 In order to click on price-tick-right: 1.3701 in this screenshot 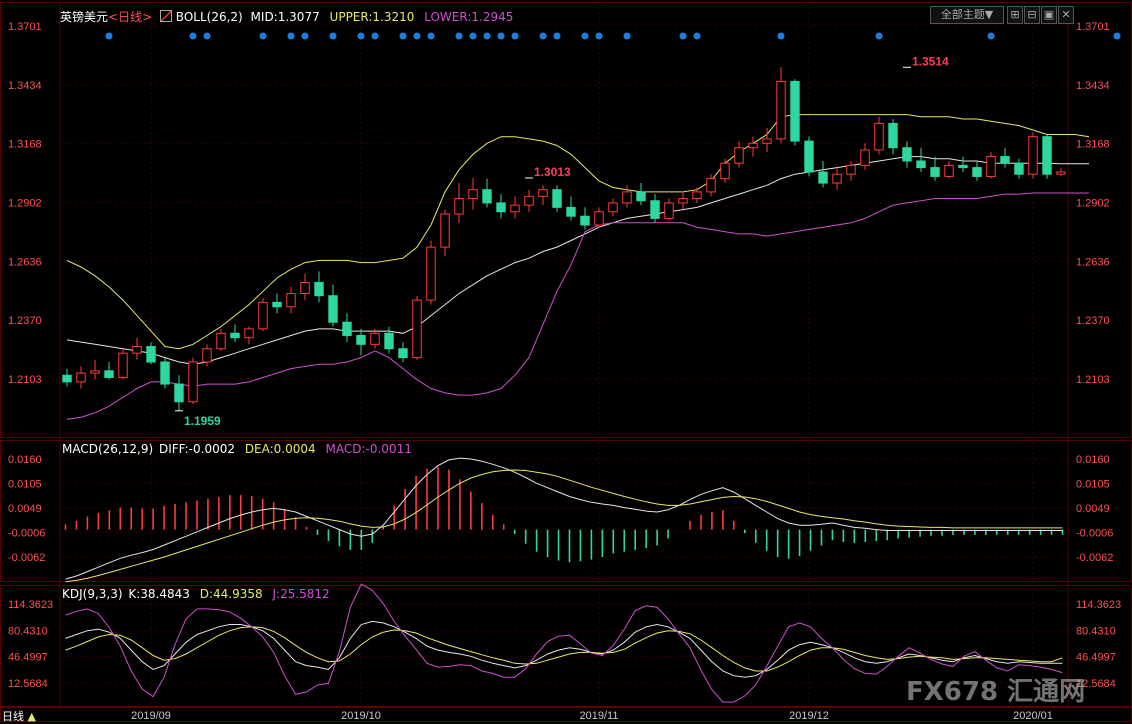, I will do `click(1093, 27)`.